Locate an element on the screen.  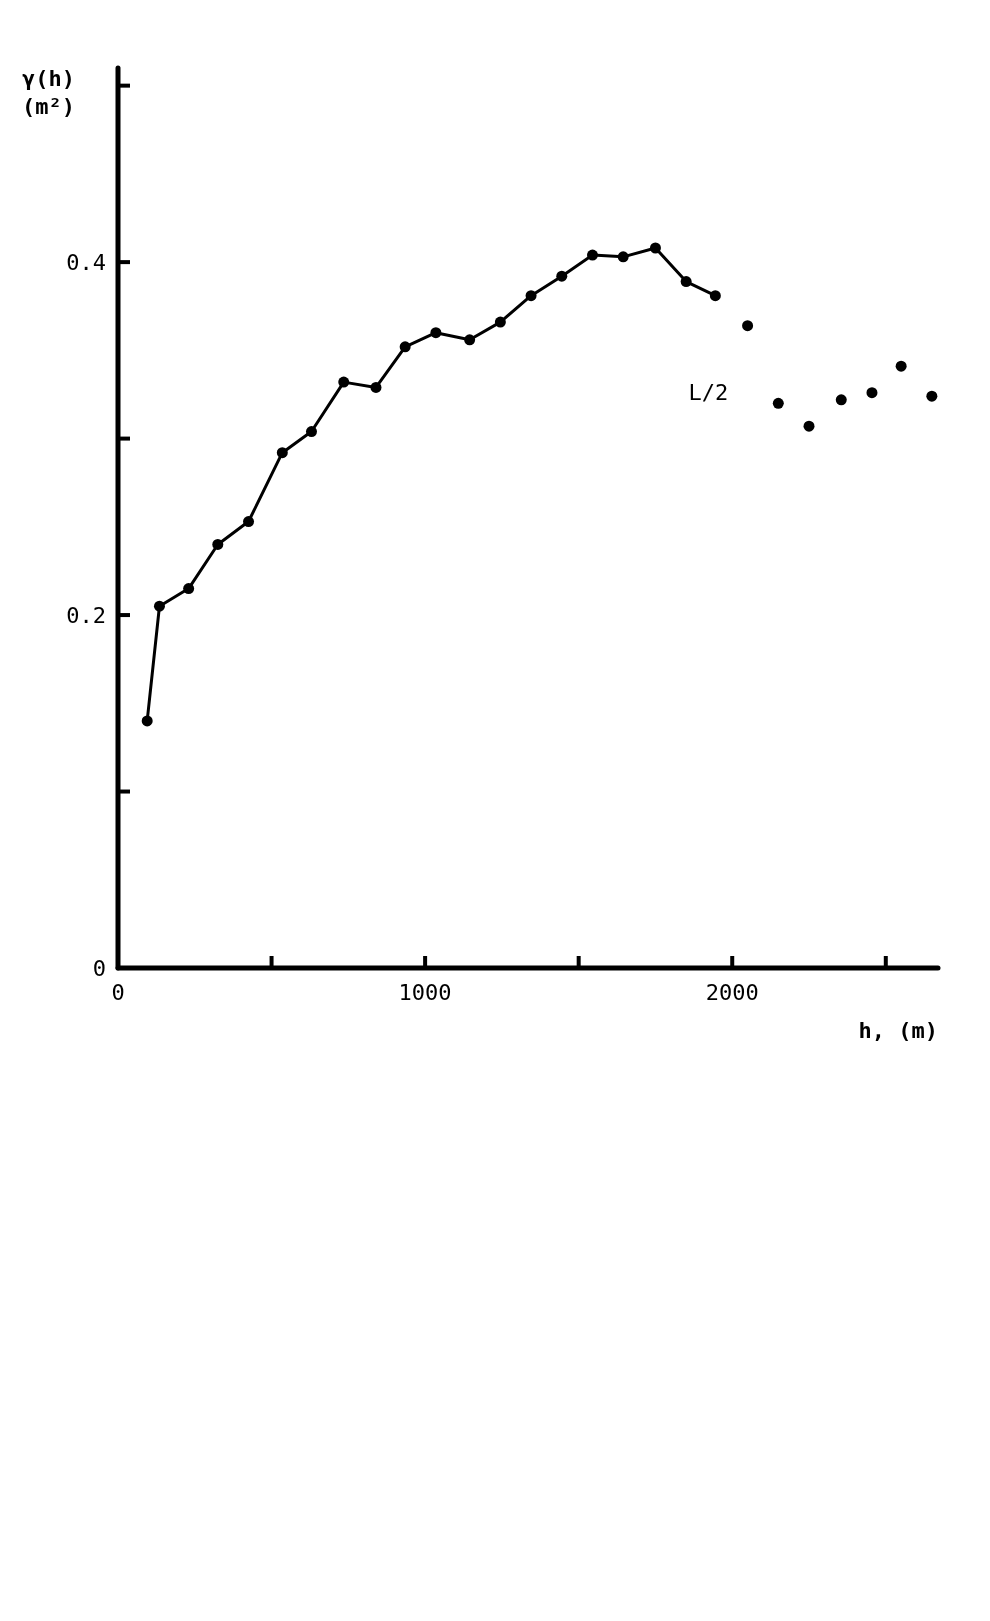
y-tick-label: 0 is located at coordinates (99, 968).